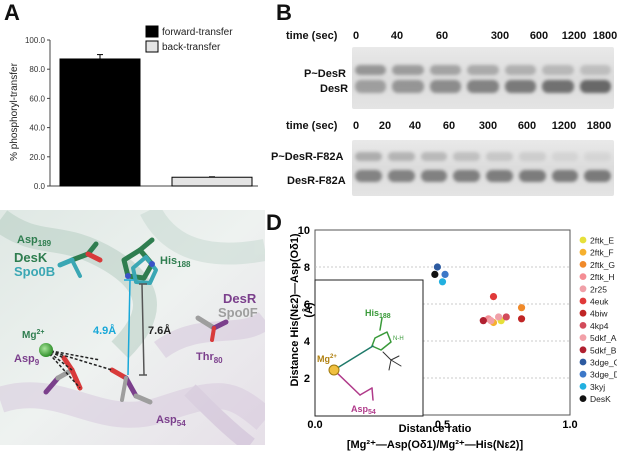  I want to click on data-points, so click(478, 295).